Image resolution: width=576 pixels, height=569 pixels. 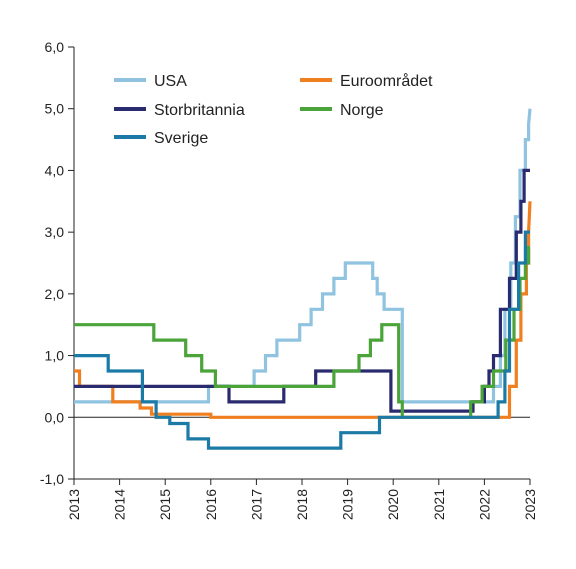 I want to click on legend-label: Sverige, so click(x=181, y=138).